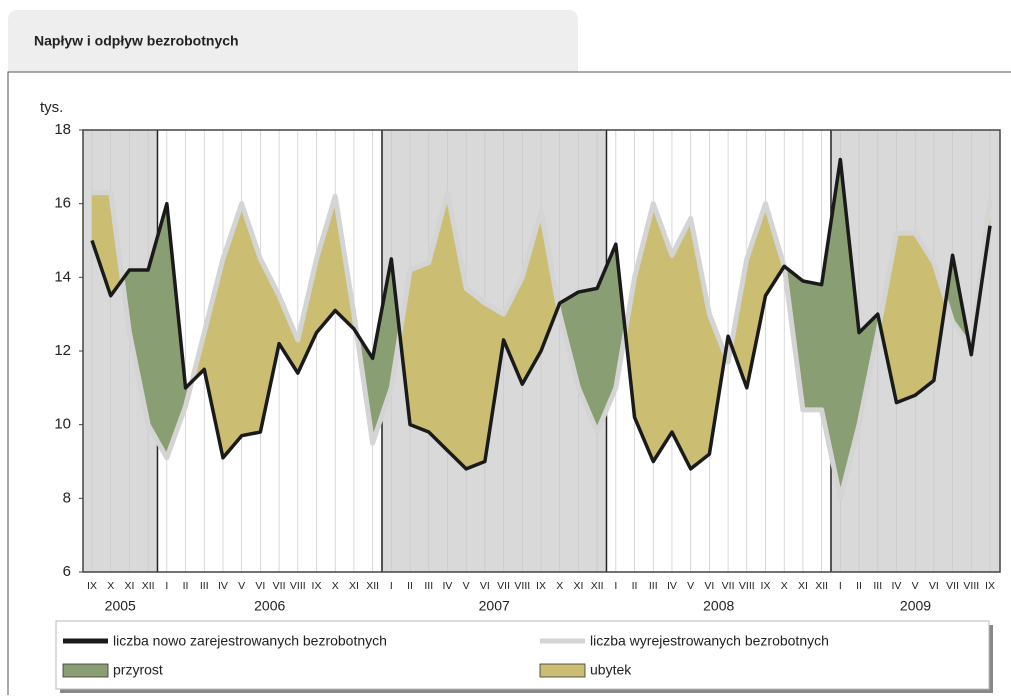  I want to click on legend-label: ubytek, so click(611, 670).